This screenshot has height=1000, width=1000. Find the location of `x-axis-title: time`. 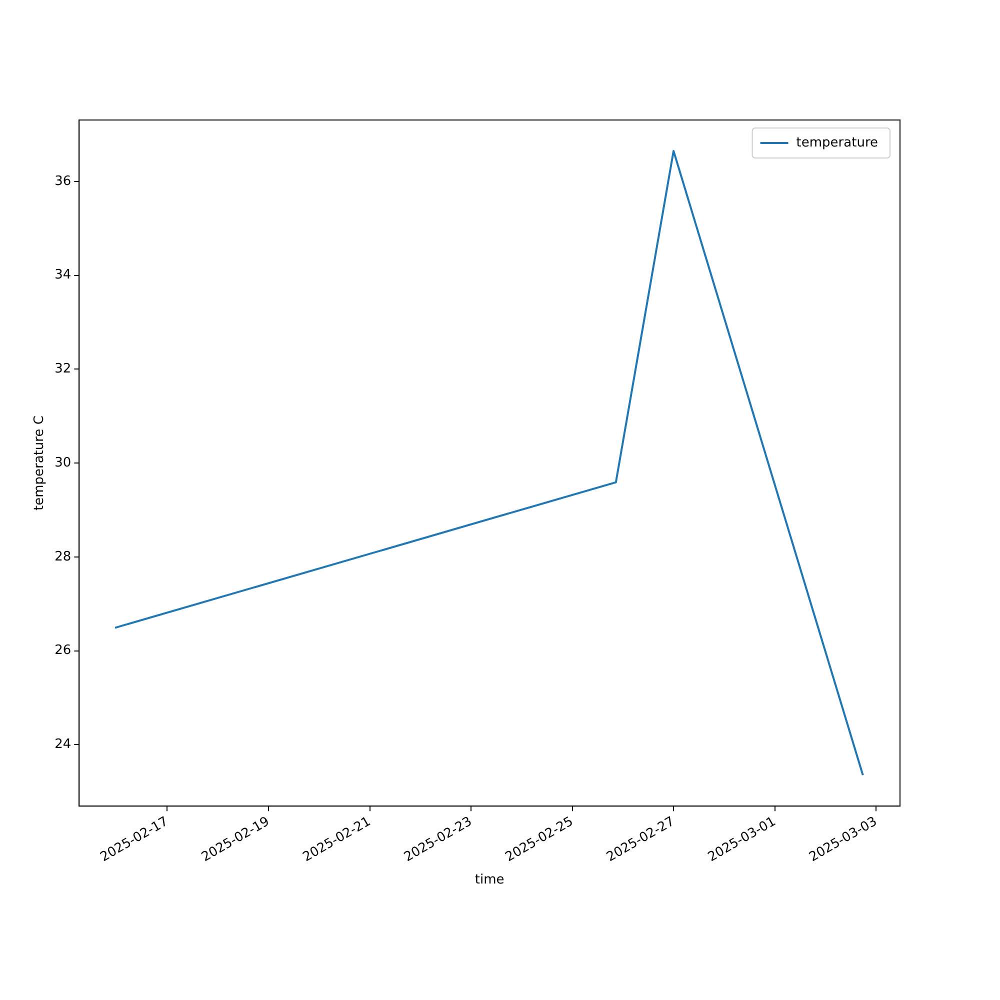

x-axis-title: time is located at coordinates (489, 880).